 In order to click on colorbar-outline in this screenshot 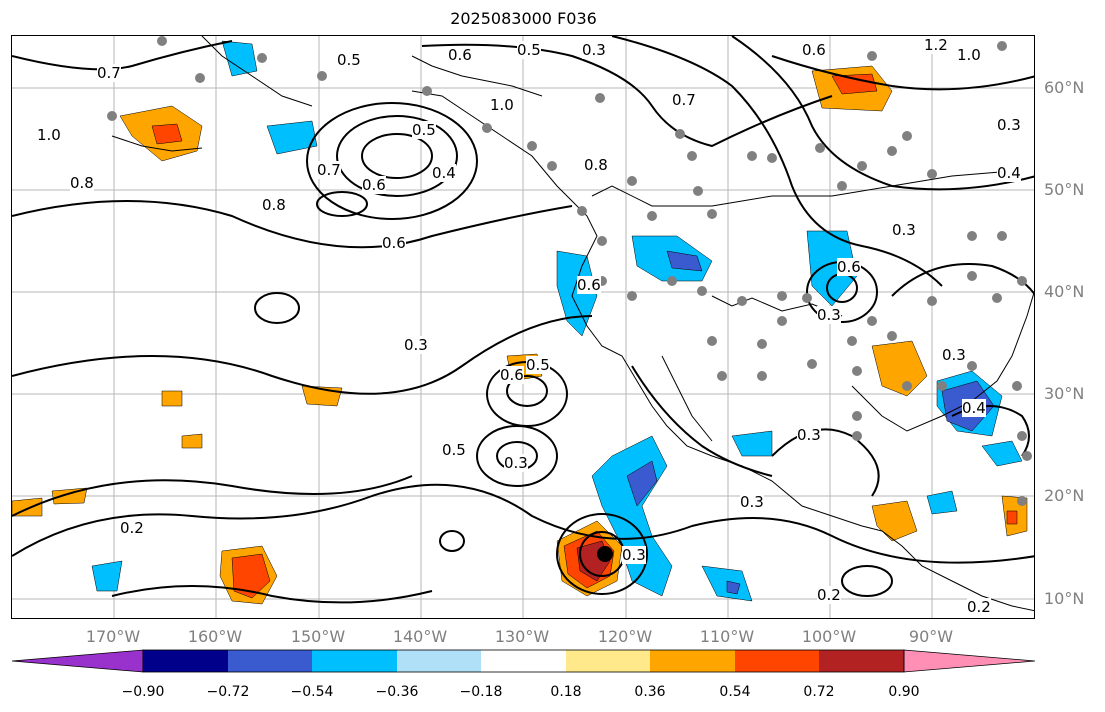, I will do `click(523, 661)`.